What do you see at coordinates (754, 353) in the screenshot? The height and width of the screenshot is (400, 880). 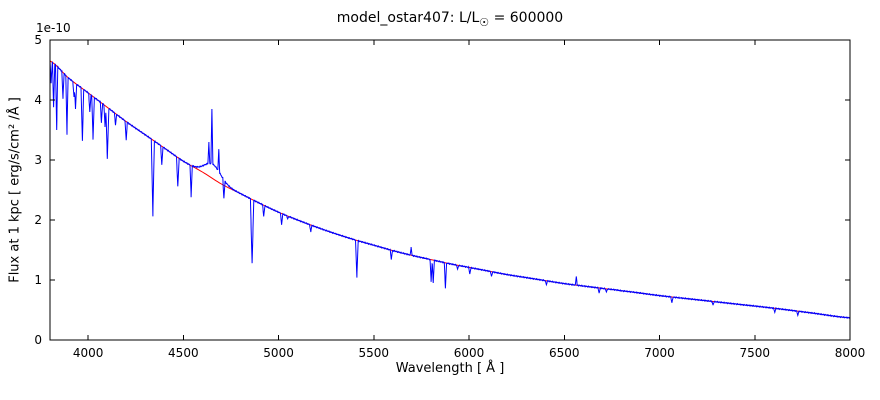 I see `x-tick-label: 7500` at bounding box center [754, 353].